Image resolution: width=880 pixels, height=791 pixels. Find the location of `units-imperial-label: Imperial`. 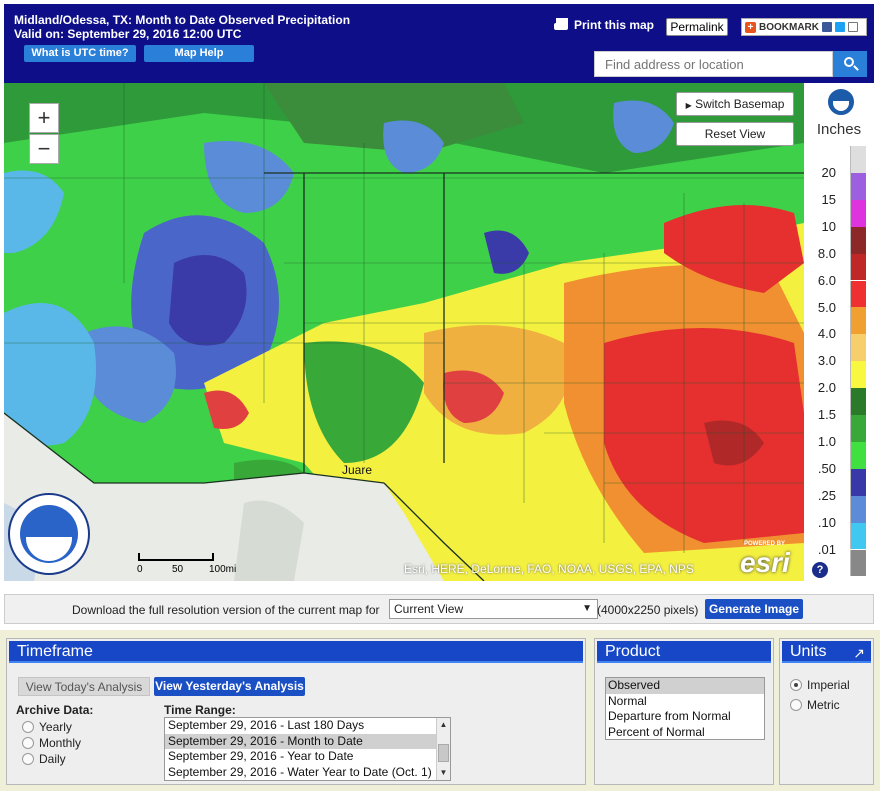

units-imperial-label: Imperial is located at coordinates (828, 685).